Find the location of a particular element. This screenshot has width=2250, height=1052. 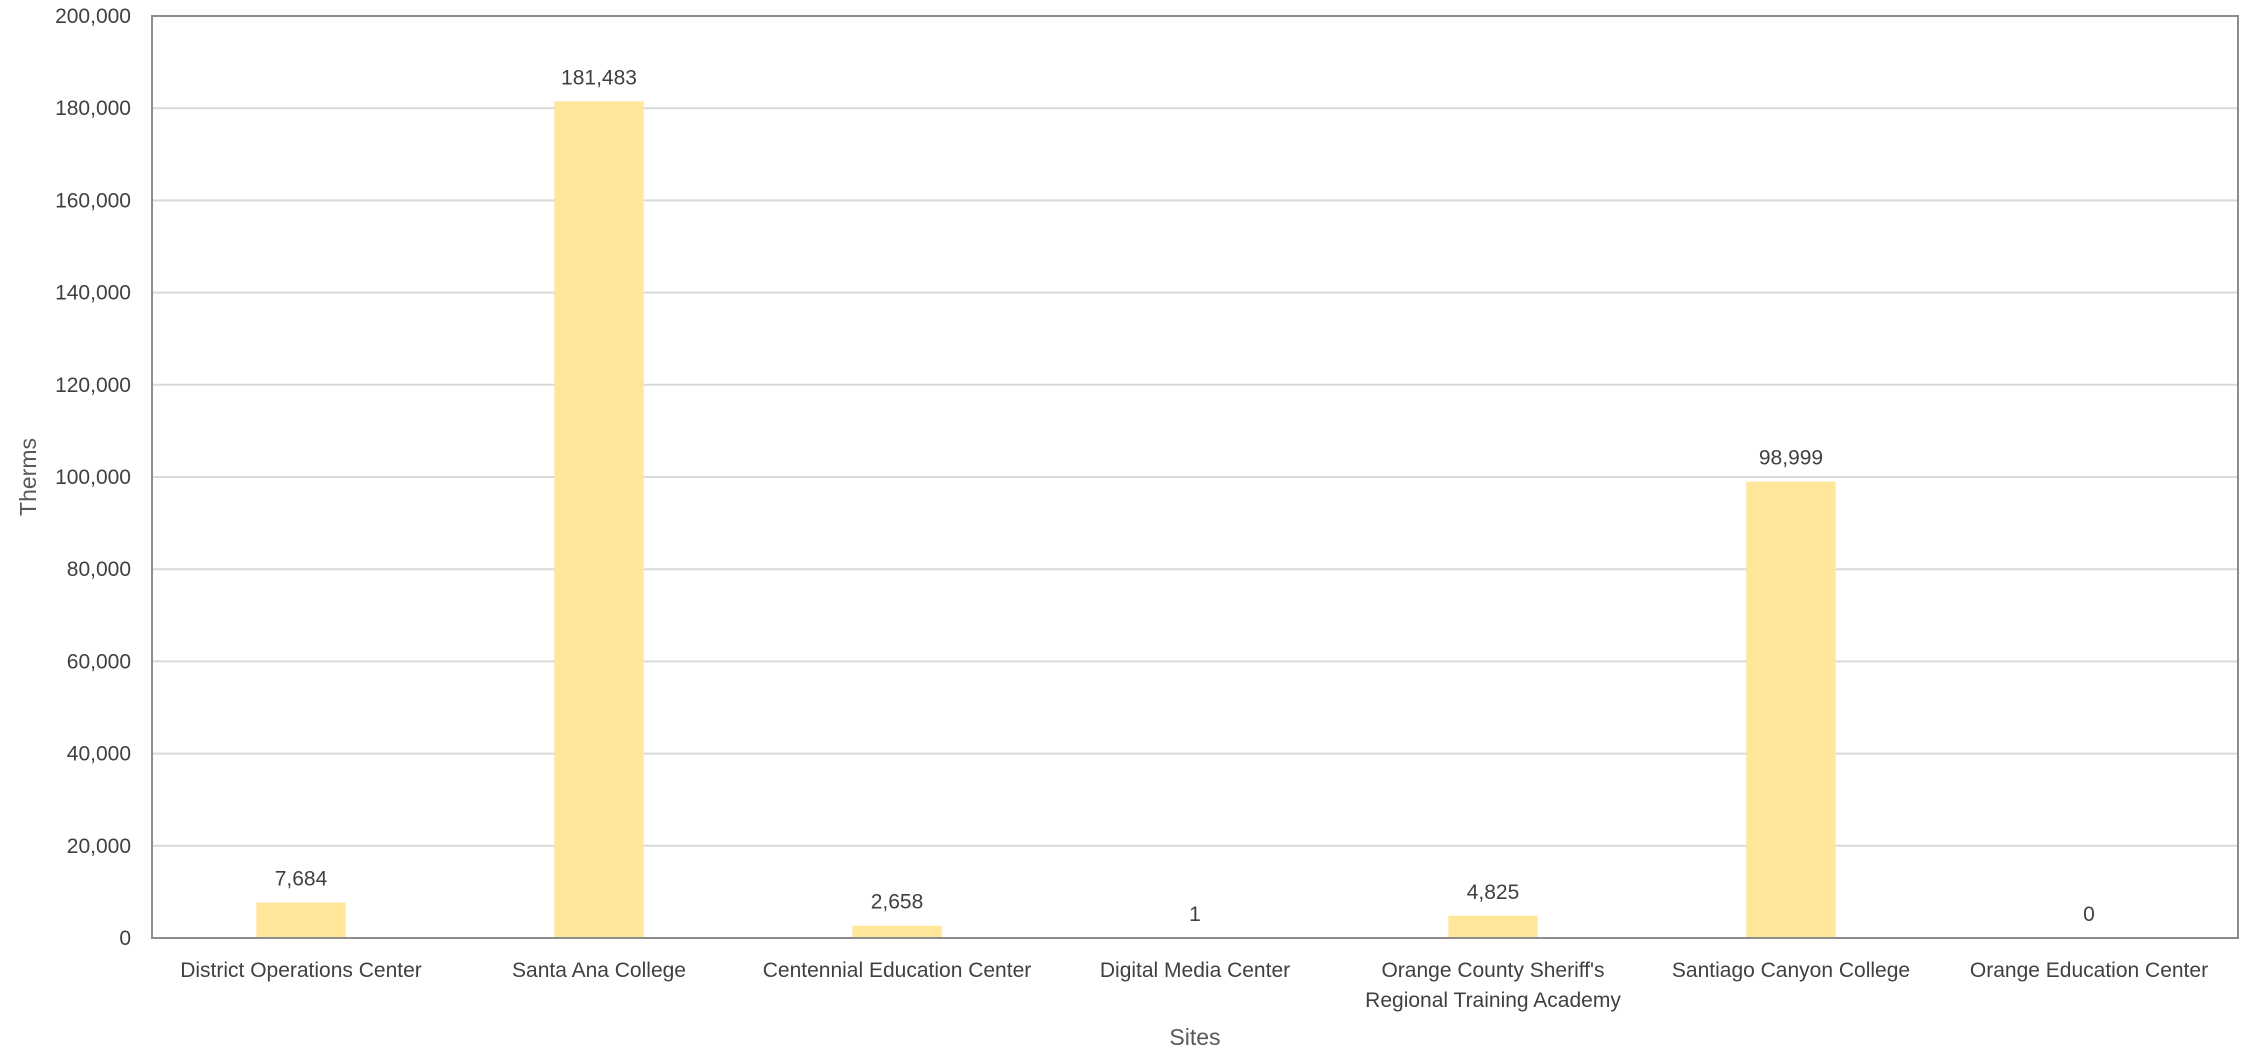

x-tick-label: Centennial Education Center is located at coordinates (897, 970).